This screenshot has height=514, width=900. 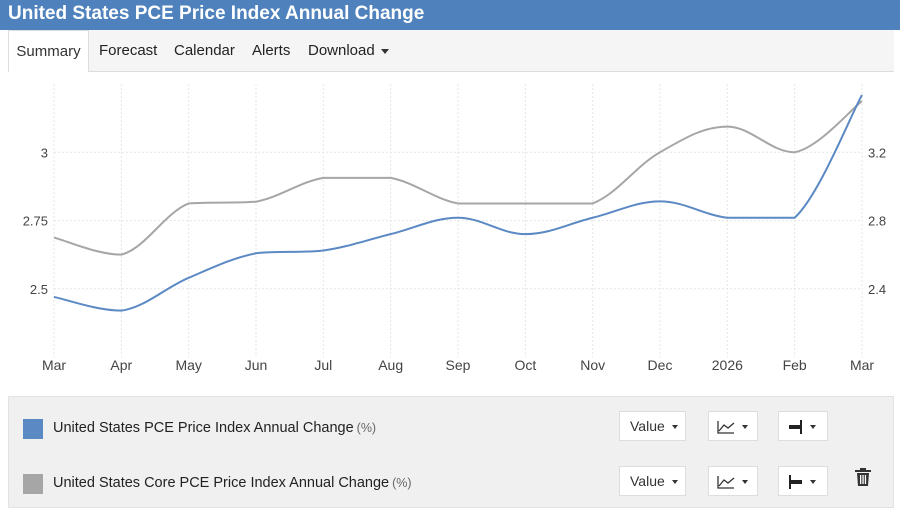 I want to click on tab-download: Download, so click(x=348, y=50).